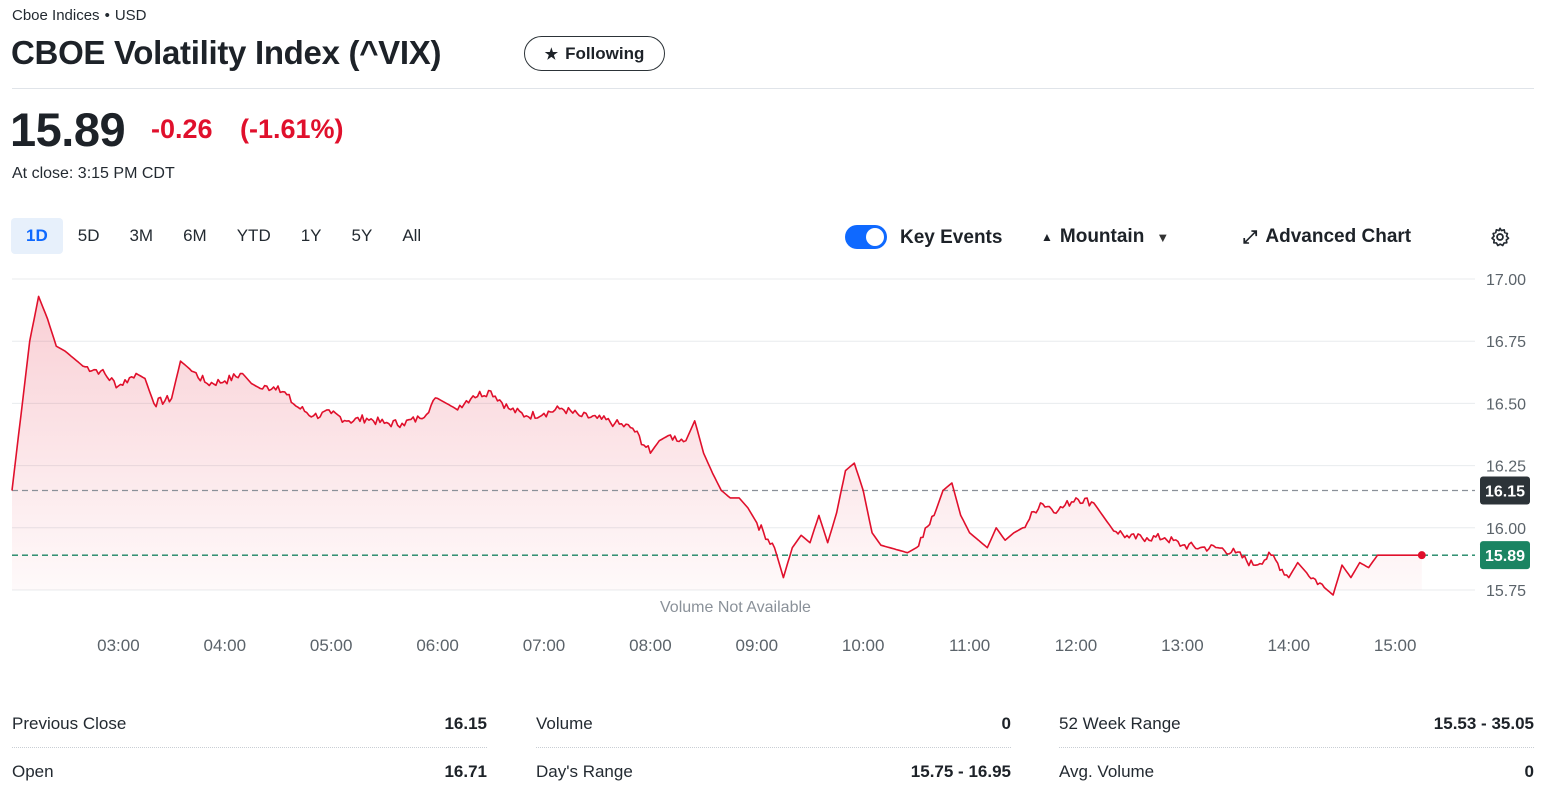 The height and width of the screenshot is (785, 1541). What do you see at coordinates (37, 236) in the screenshot?
I see `range-tab-1d: 1D` at bounding box center [37, 236].